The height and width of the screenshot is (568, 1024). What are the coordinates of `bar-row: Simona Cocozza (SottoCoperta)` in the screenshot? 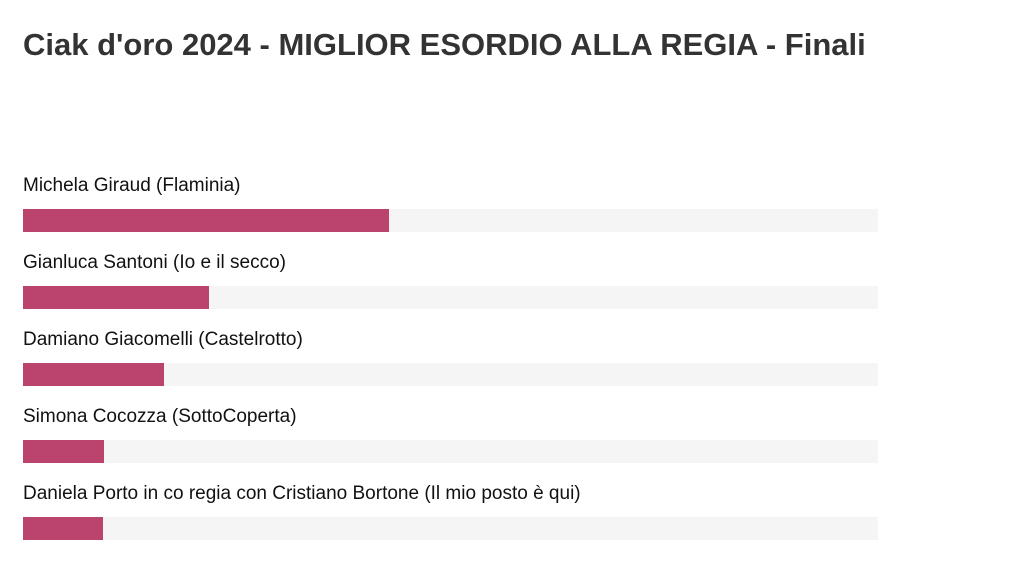 It's located at (450, 441).